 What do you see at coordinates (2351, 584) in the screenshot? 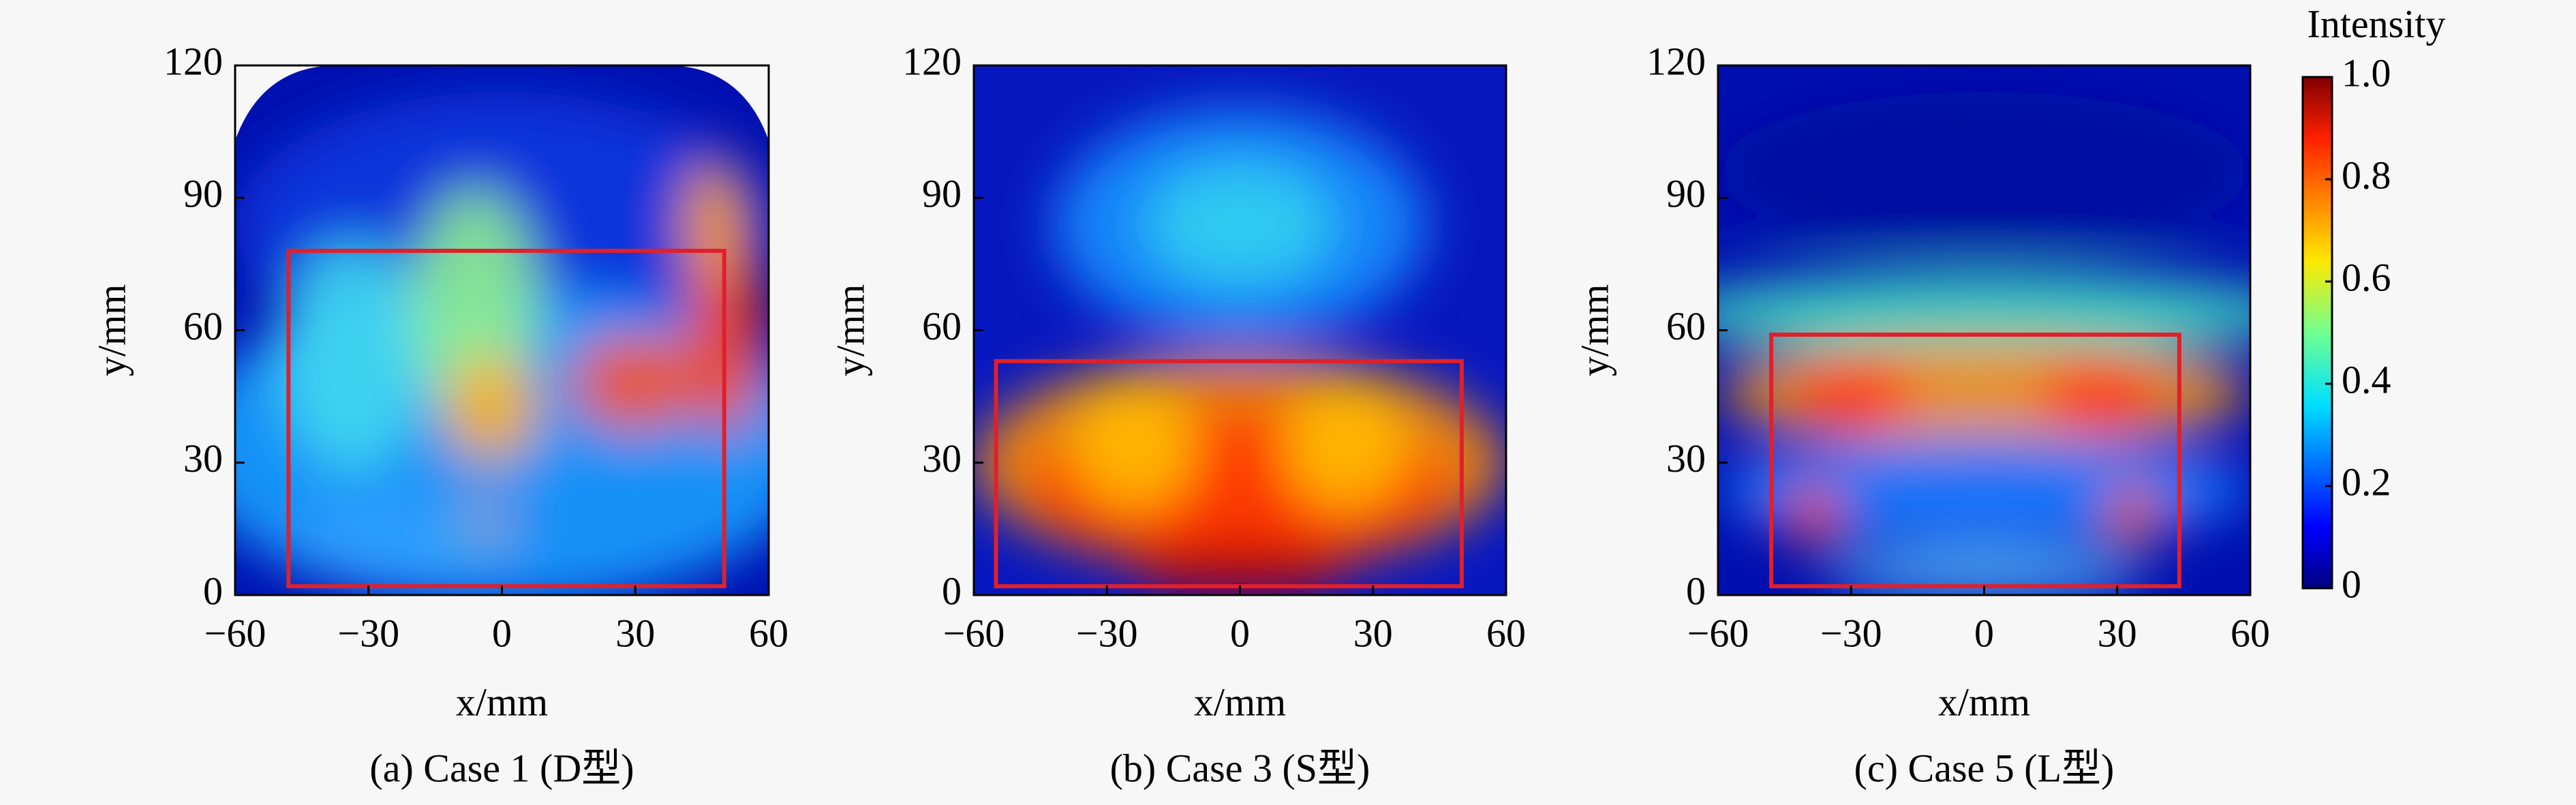
I see `colorbar-tick-label: 0` at bounding box center [2351, 584].